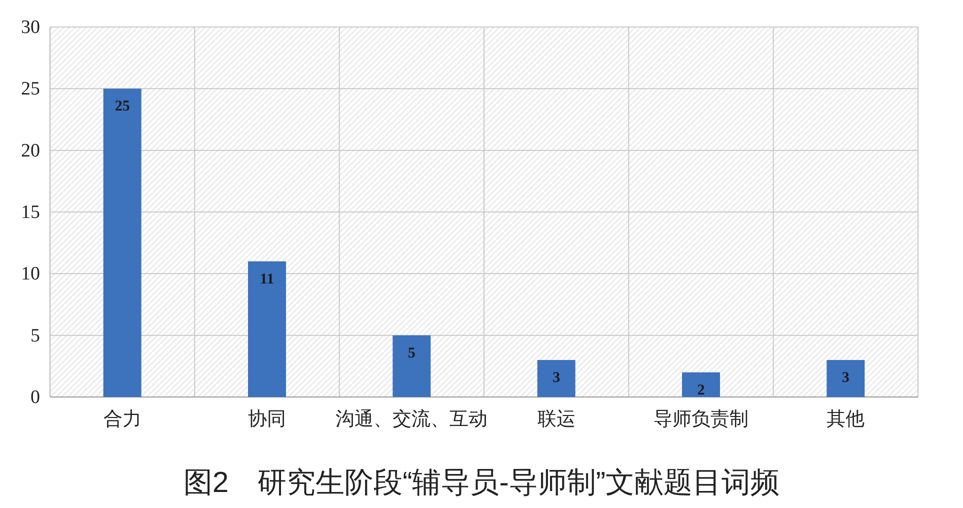 This screenshot has width=963, height=508. Describe the element at coordinates (35, 335) in the screenshot. I see `y-tick-label: 5` at that location.